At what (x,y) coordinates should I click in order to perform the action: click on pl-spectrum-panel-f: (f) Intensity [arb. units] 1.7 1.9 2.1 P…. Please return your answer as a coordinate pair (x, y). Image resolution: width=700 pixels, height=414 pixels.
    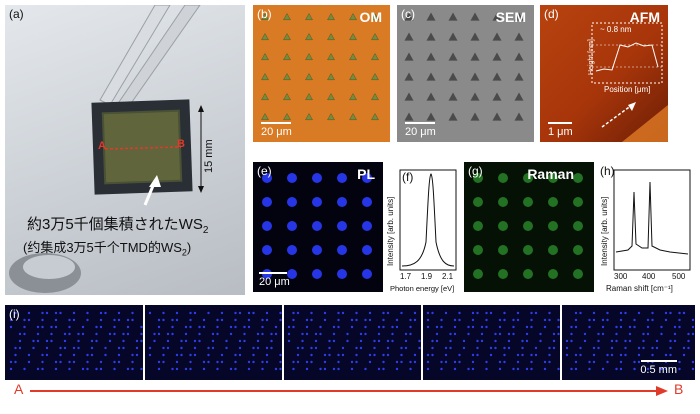
    Looking at the image, I should click on (422, 232).